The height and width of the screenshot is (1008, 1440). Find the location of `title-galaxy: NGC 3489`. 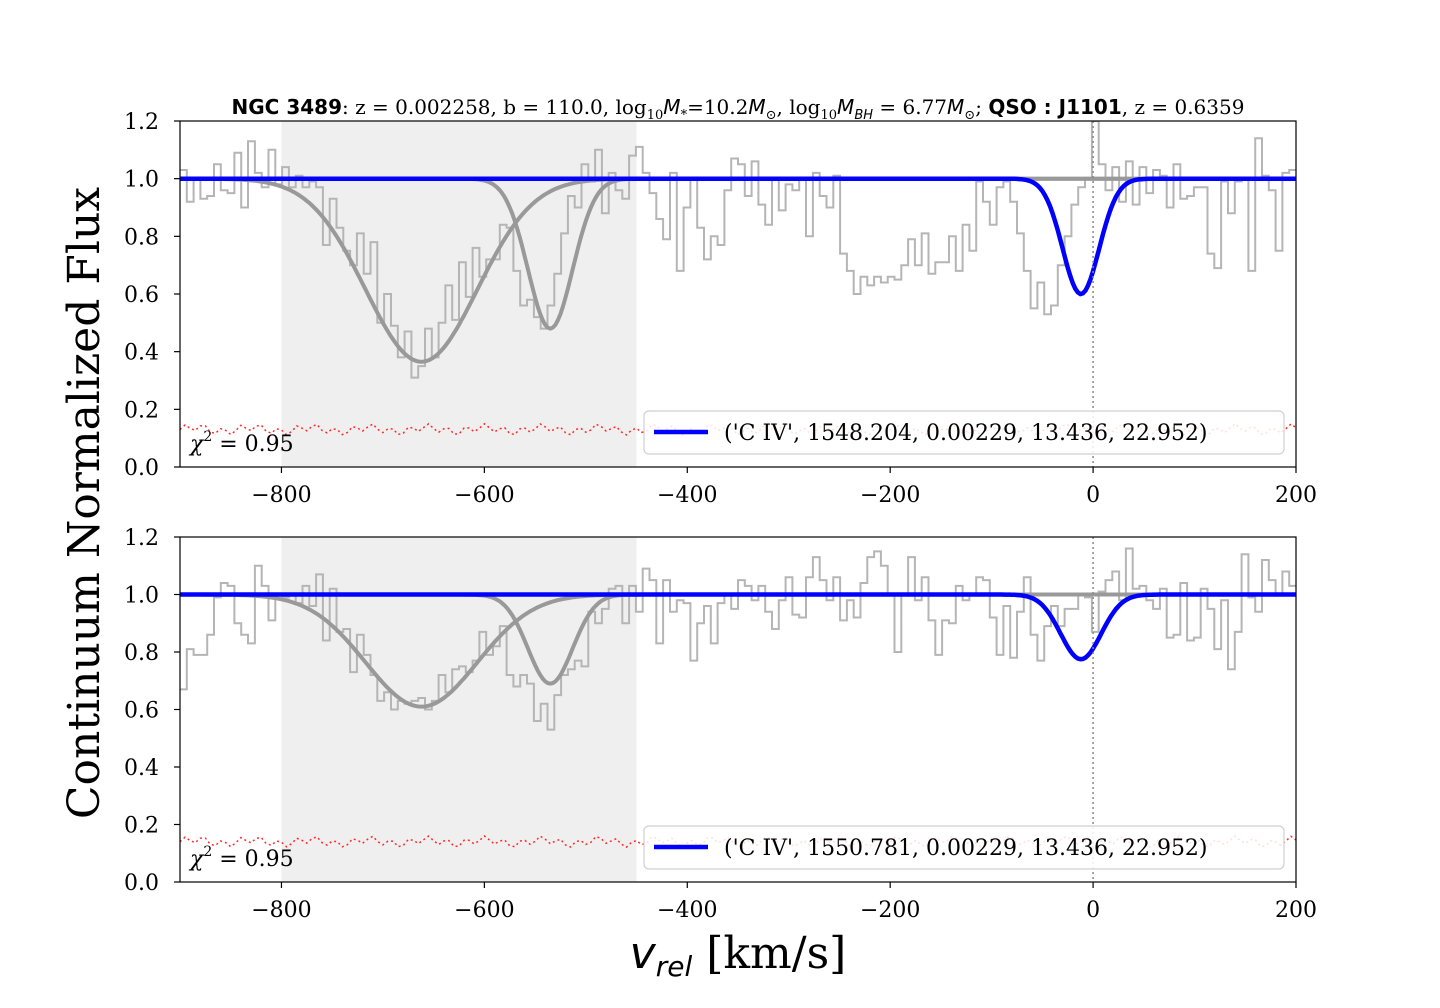

title-galaxy: NGC 3489 is located at coordinates (287, 107).